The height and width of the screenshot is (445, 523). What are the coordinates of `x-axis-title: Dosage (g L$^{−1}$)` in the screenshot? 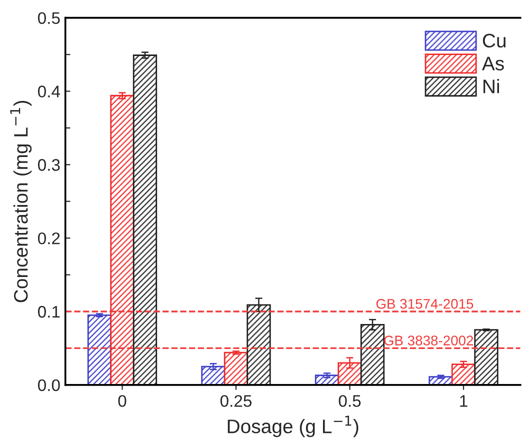 It's located at (293, 427).